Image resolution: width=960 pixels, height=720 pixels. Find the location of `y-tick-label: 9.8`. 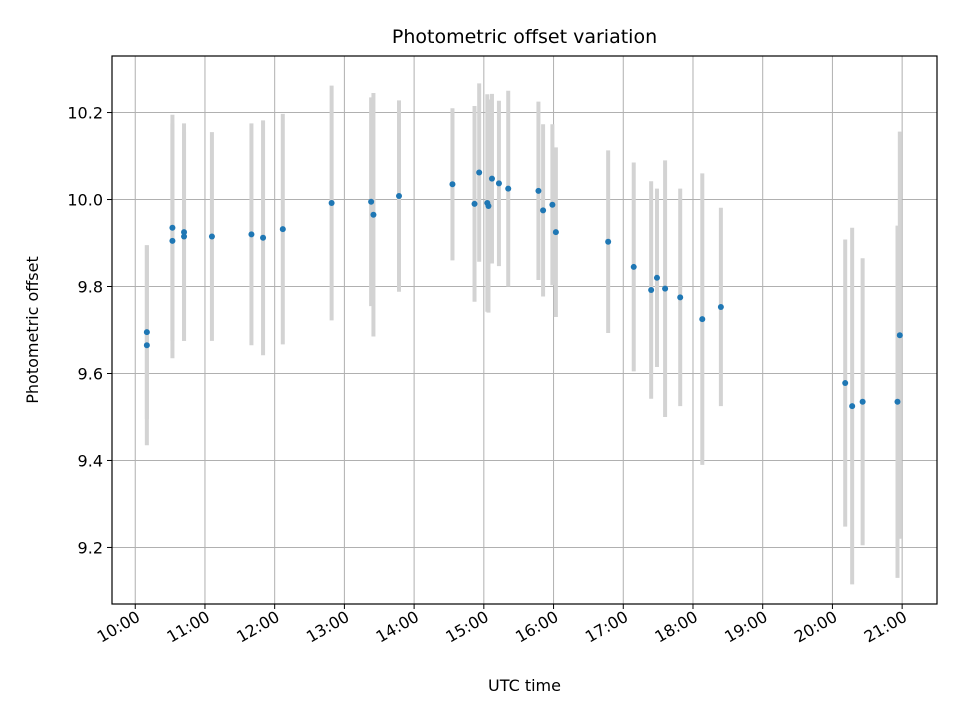

y-tick-label: 9.8 is located at coordinates (90, 287).